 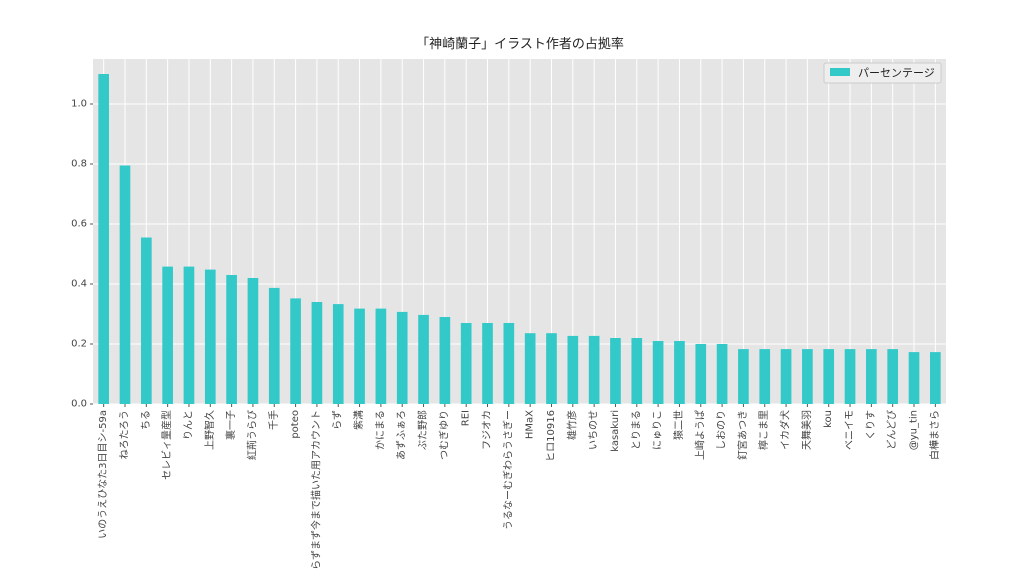 I want to click on legend: パーセンテージ, so click(x=882, y=73).